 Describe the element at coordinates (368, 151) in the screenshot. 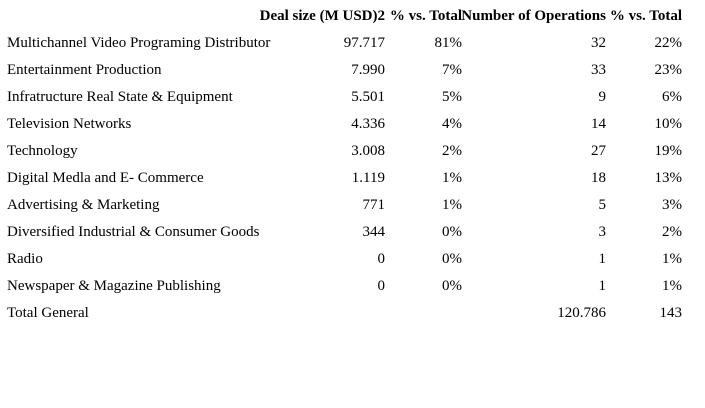

I see `deal-size-cell: 3.008` at that location.